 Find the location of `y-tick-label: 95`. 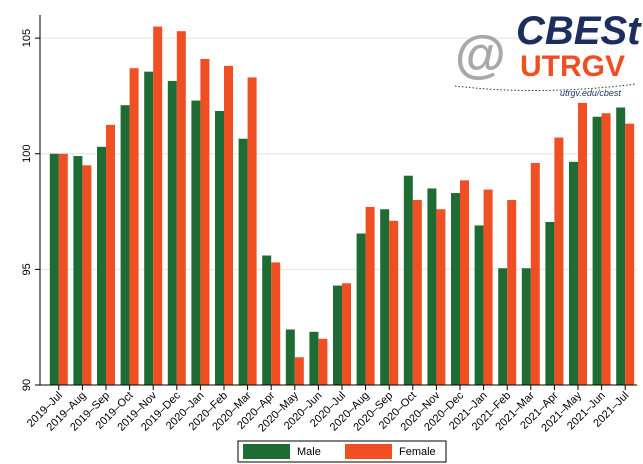

y-tick-label: 95 is located at coordinates (27, 269).